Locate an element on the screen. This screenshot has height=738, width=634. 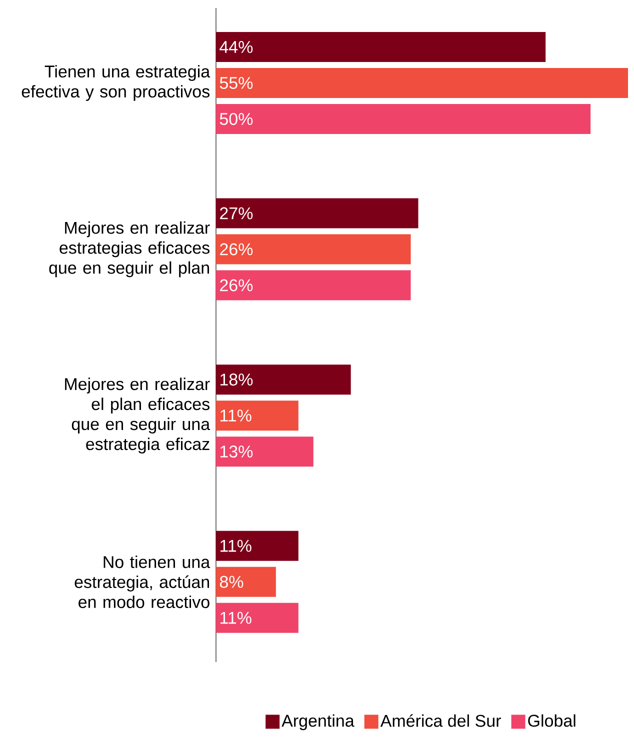
legend-label: Global is located at coordinates (552, 720).